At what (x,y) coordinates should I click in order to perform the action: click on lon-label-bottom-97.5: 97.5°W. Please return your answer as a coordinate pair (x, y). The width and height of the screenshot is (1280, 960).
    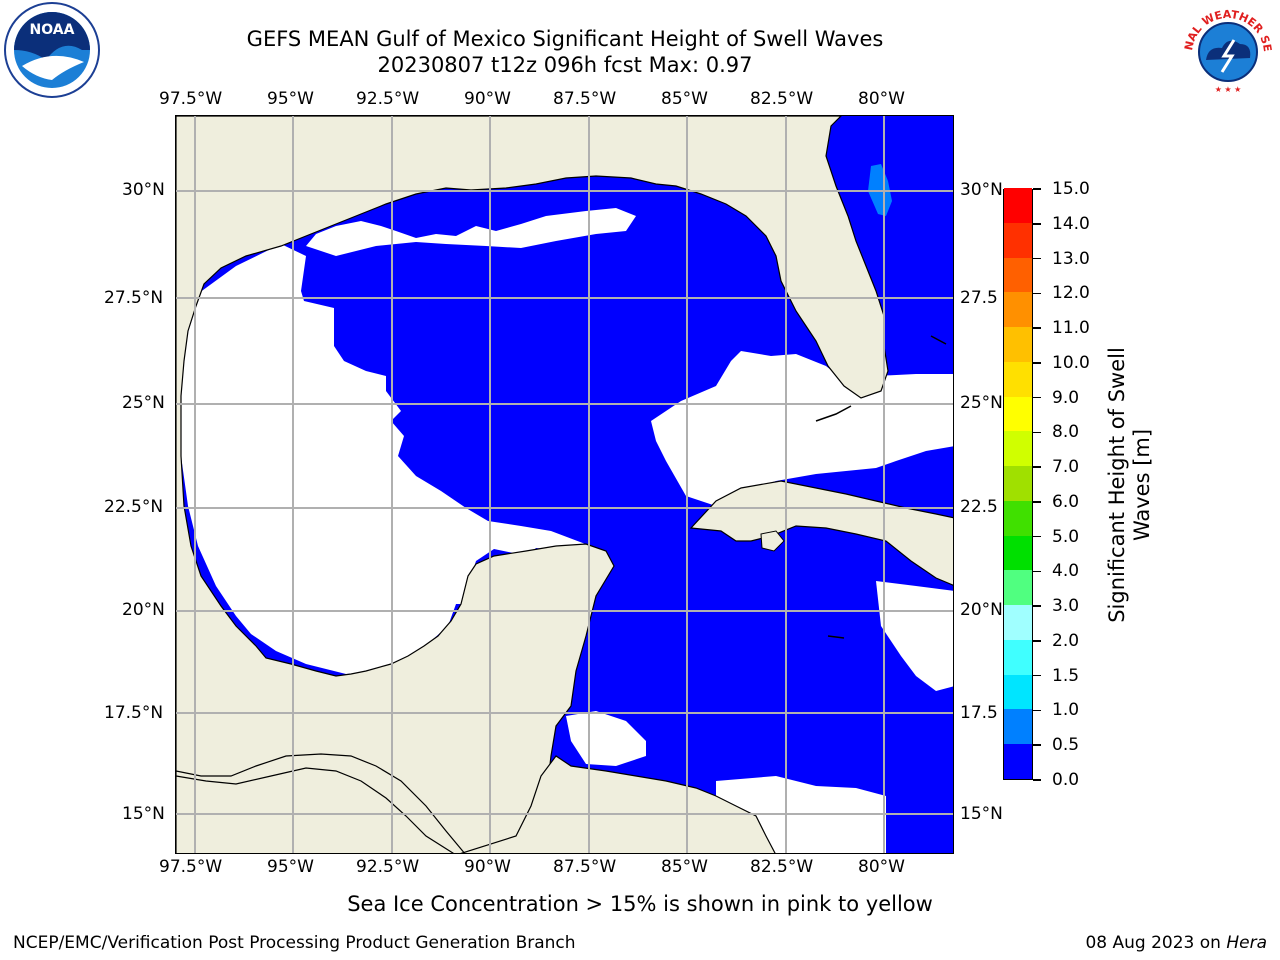
    Looking at the image, I should click on (191, 867).